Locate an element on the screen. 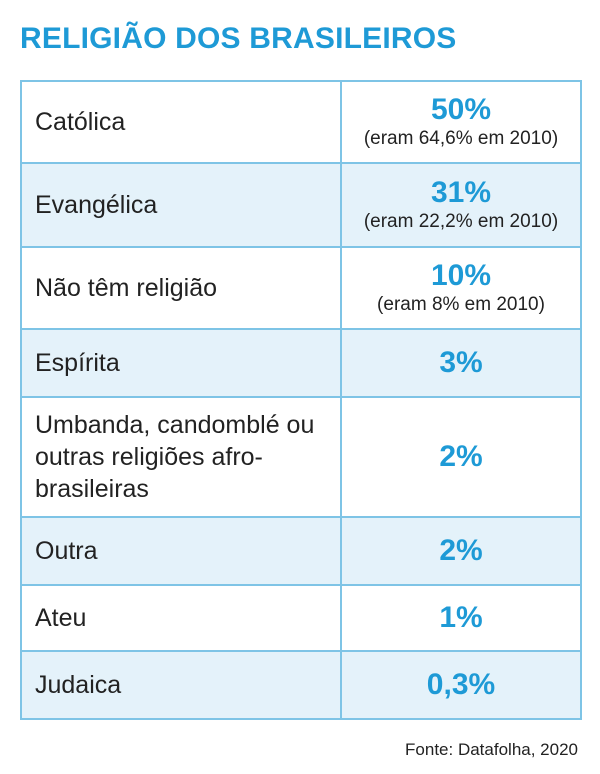  row-value-cell: 10% (eram 8% em 2010) is located at coordinates (461, 288).